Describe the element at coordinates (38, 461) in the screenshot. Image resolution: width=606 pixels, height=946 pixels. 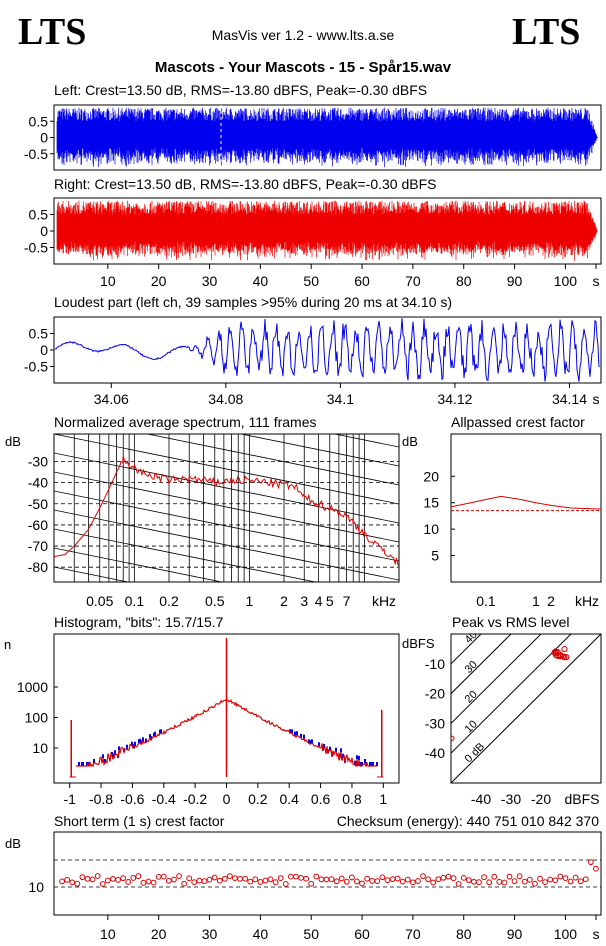
I see `spectrum-ytick: -30` at that location.